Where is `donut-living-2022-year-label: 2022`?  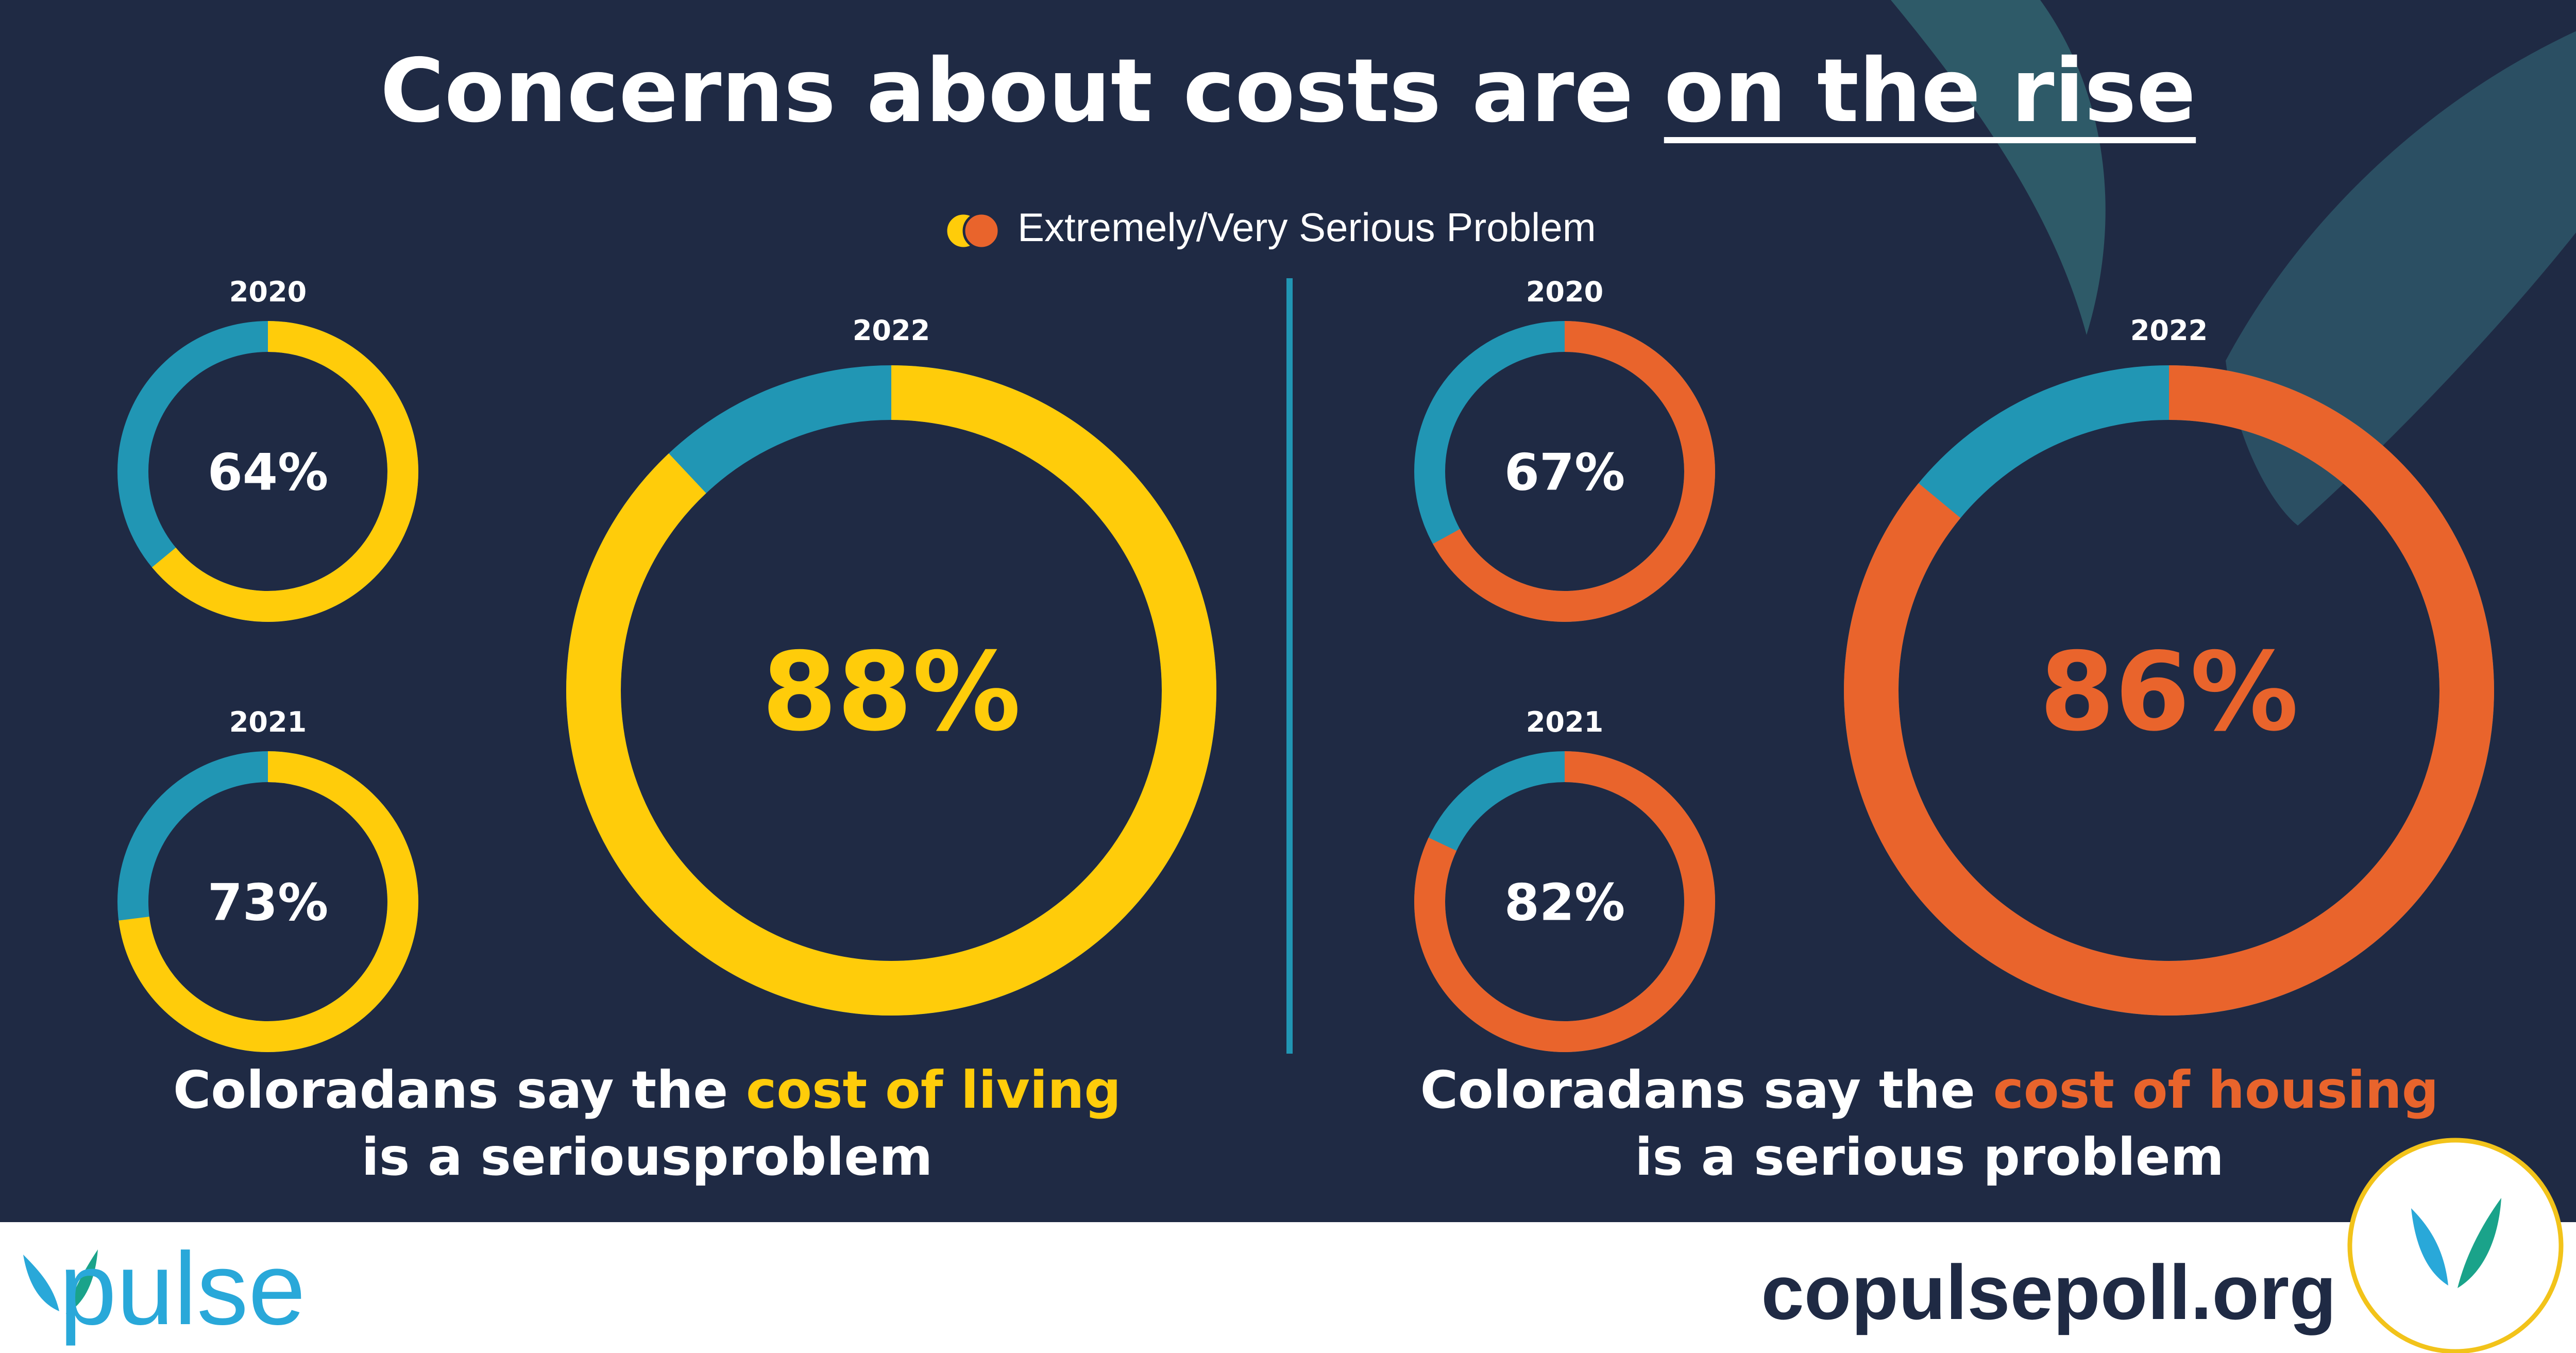 donut-living-2022-year-label: 2022 is located at coordinates (891, 330).